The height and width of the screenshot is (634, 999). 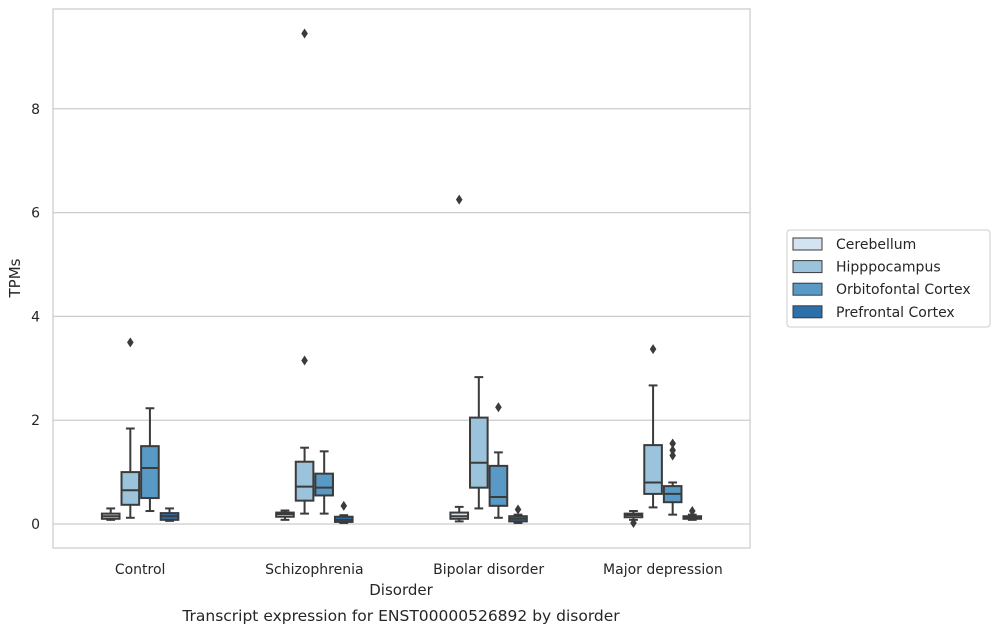 I want to click on y-tick-labels: 0 2 4 6 8, so click(x=35, y=317).